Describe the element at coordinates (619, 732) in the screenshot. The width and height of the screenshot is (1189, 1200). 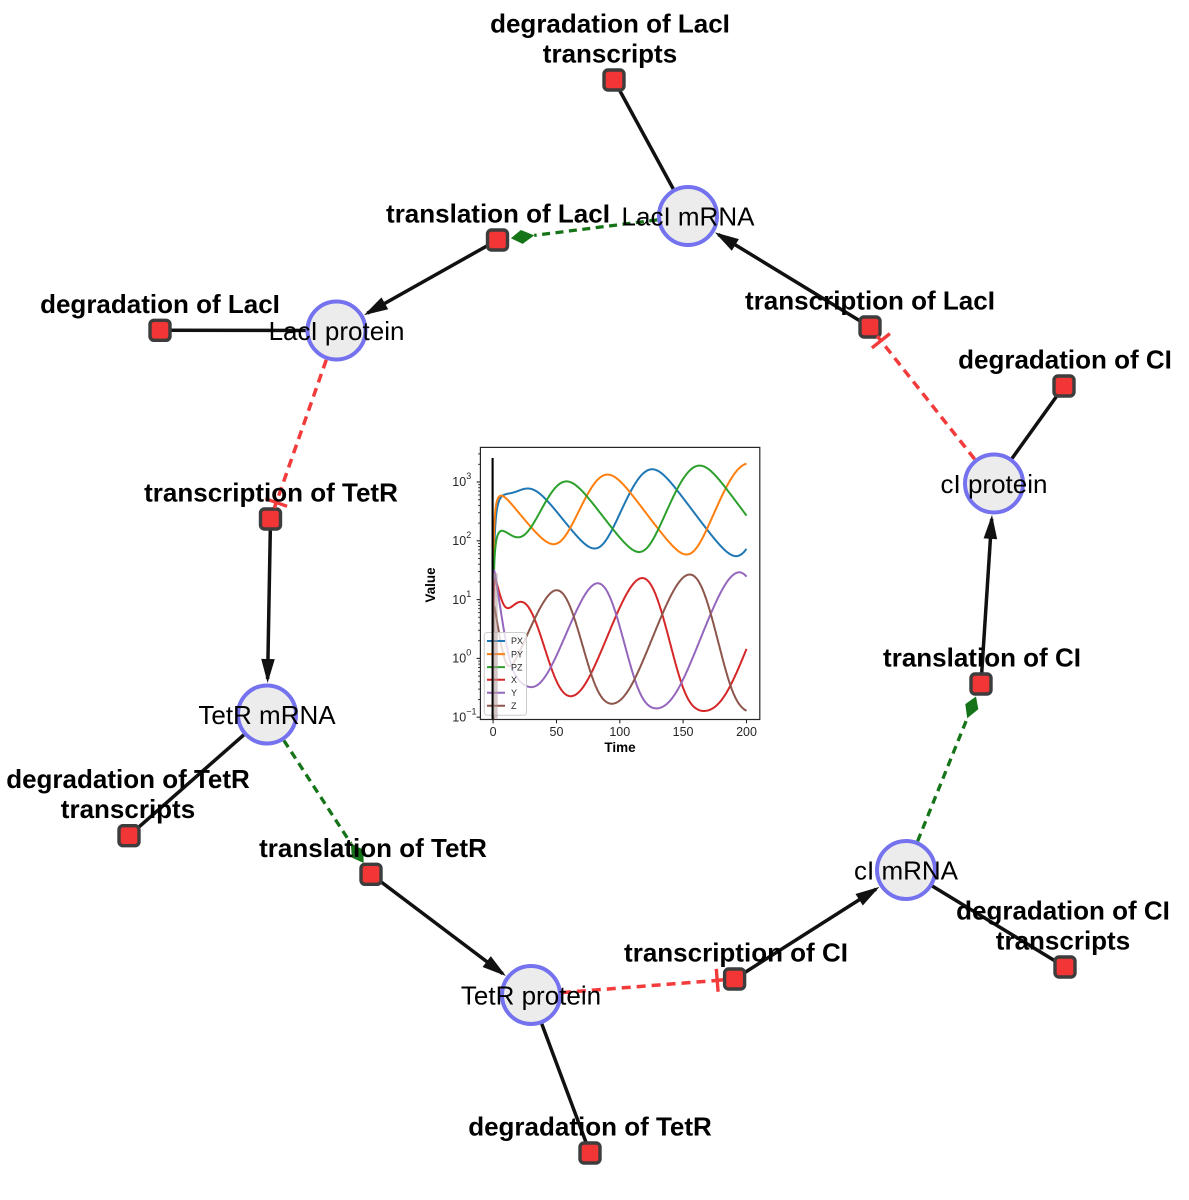
I see `svg-text: 100` at that location.